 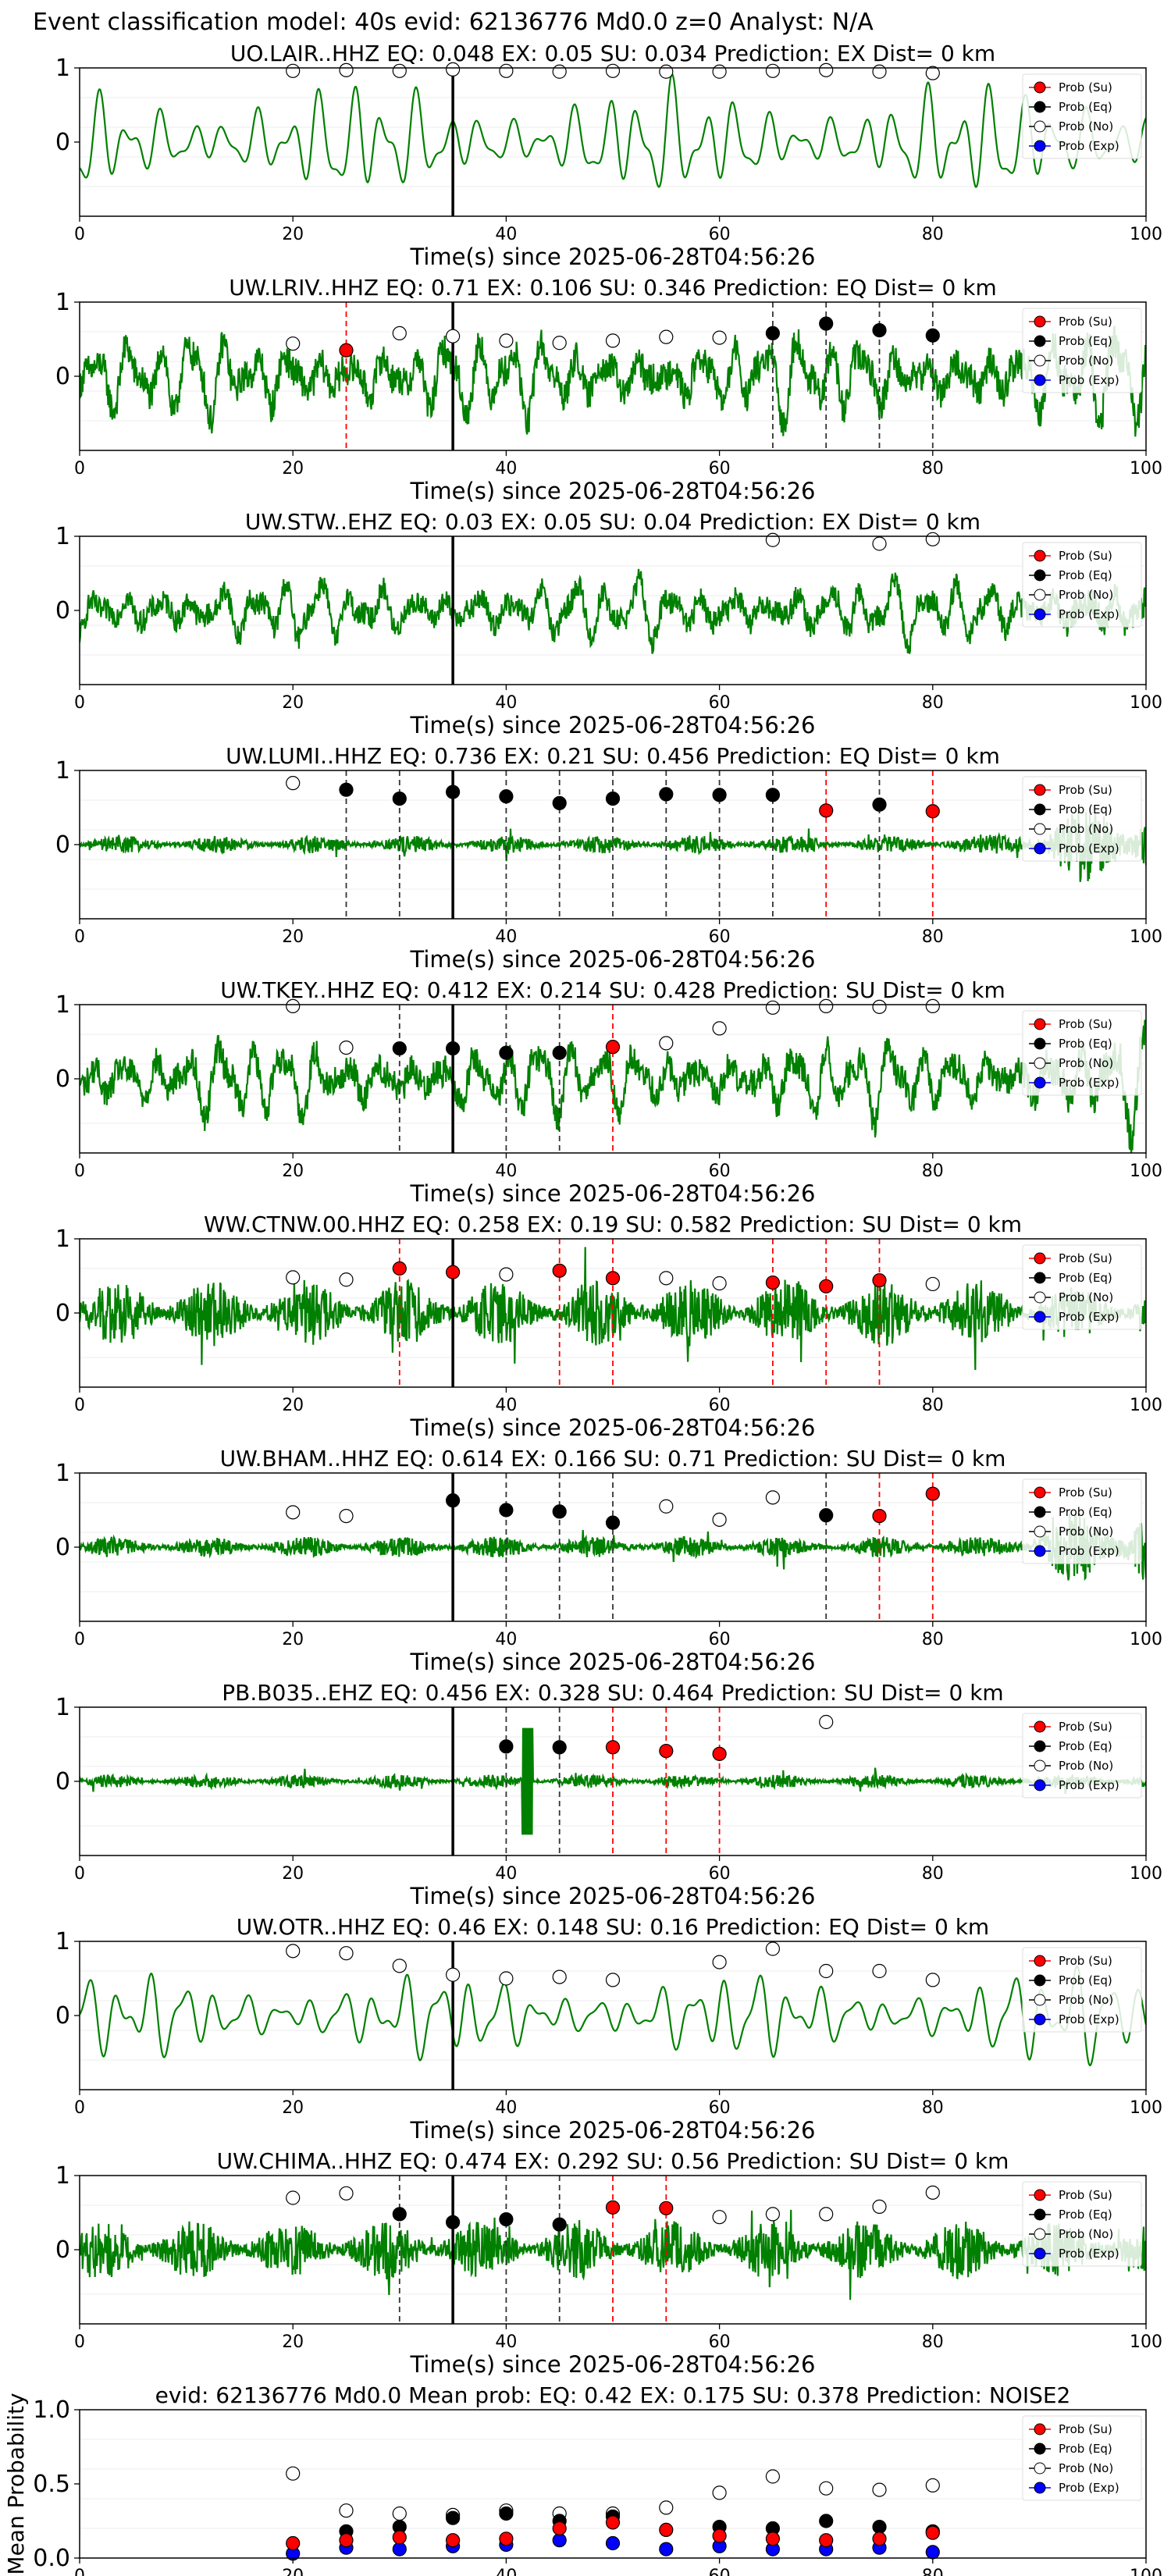 I want to click on y-tick-label-1: 0.5, so click(x=51, y=2484).